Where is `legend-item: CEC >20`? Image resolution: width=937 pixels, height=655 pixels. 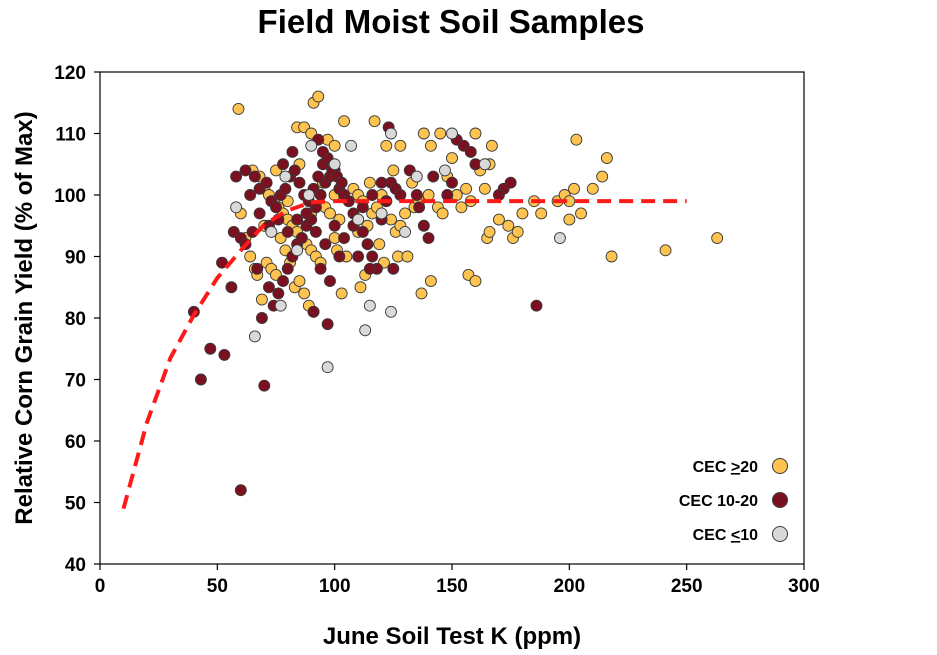 legend-item: CEC >20 is located at coordinates (740, 467).